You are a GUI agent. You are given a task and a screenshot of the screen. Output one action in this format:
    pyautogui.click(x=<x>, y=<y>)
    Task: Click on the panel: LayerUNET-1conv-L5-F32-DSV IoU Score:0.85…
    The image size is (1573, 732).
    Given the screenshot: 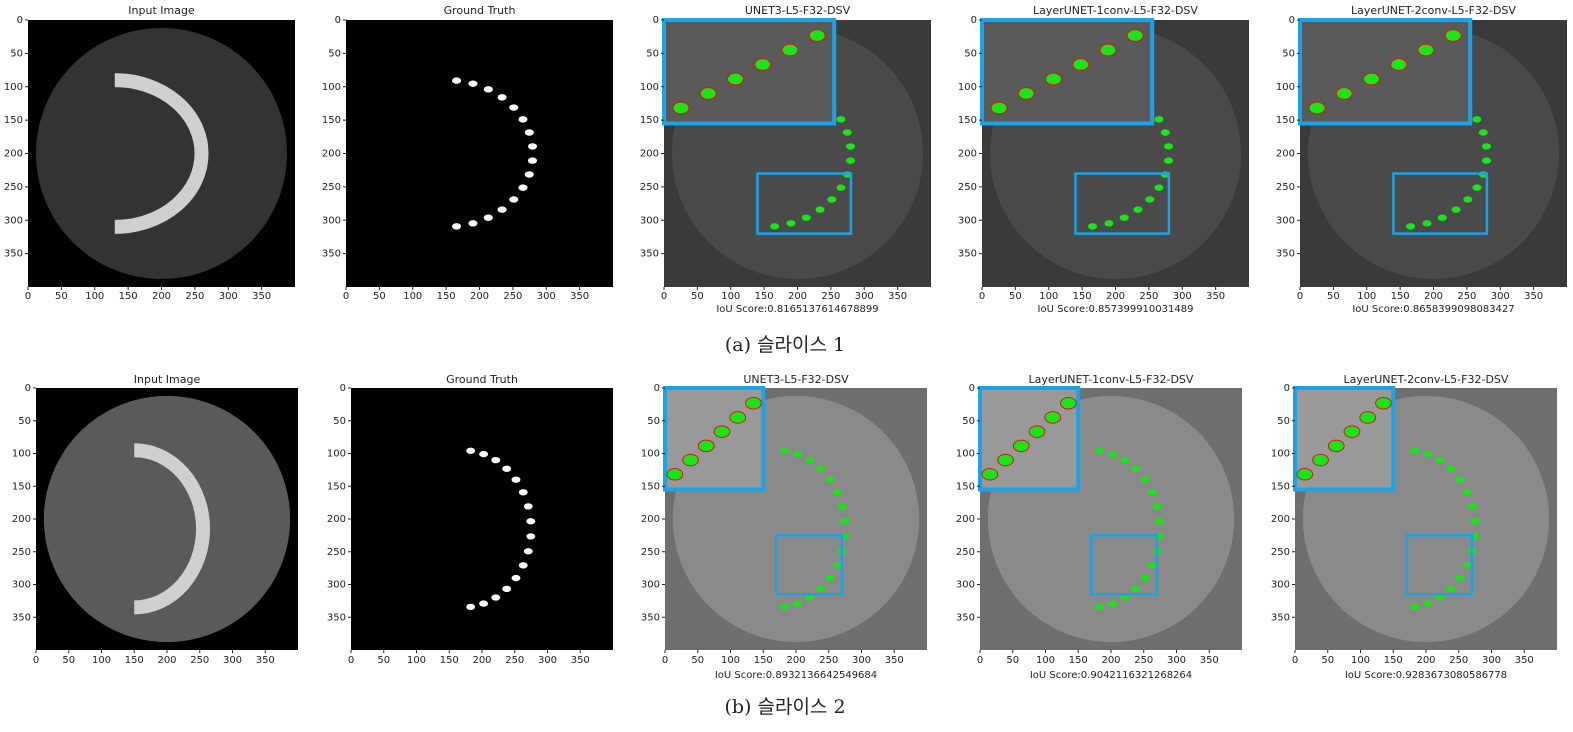 What is the action you would take?
    pyautogui.click(x=1103, y=159)
    